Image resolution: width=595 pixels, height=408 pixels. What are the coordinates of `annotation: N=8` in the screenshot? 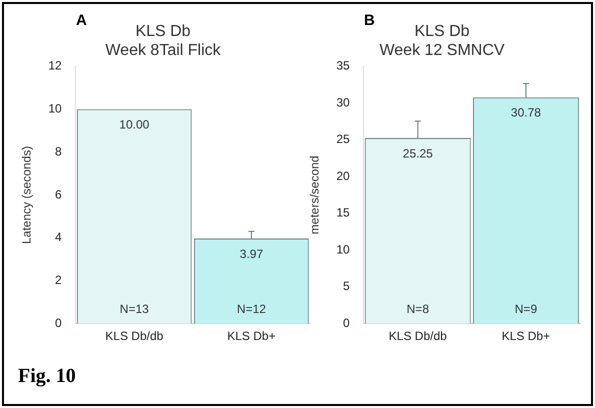 It's located at (418, 309).